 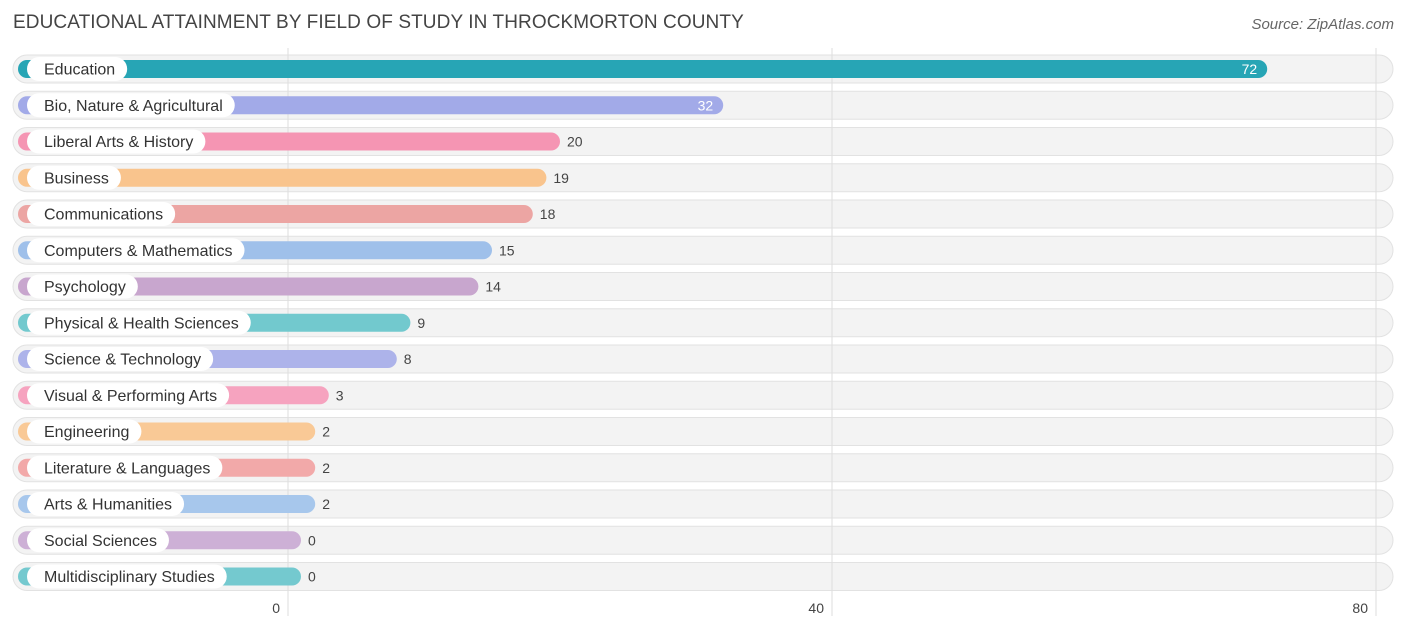 What do you see at coordinates (643, 69) in the screenshot?
I see `bar-education` at bounding box center [643, 69].